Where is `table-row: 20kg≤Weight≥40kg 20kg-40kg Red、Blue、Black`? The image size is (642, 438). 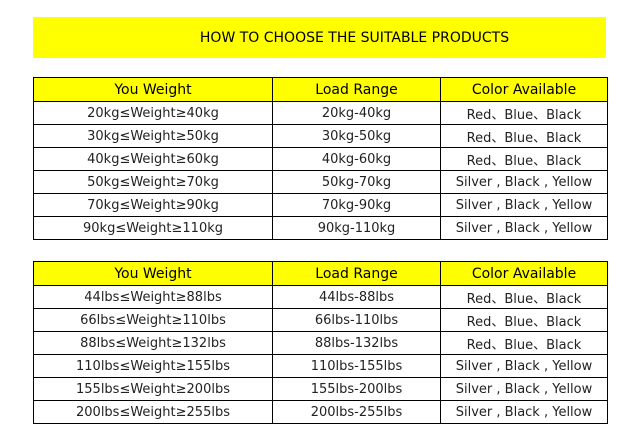 table-row: 20kg≤Weight≥40kg 20kg-40kg Red、Blue、Black is located at coordinates (320, 113).